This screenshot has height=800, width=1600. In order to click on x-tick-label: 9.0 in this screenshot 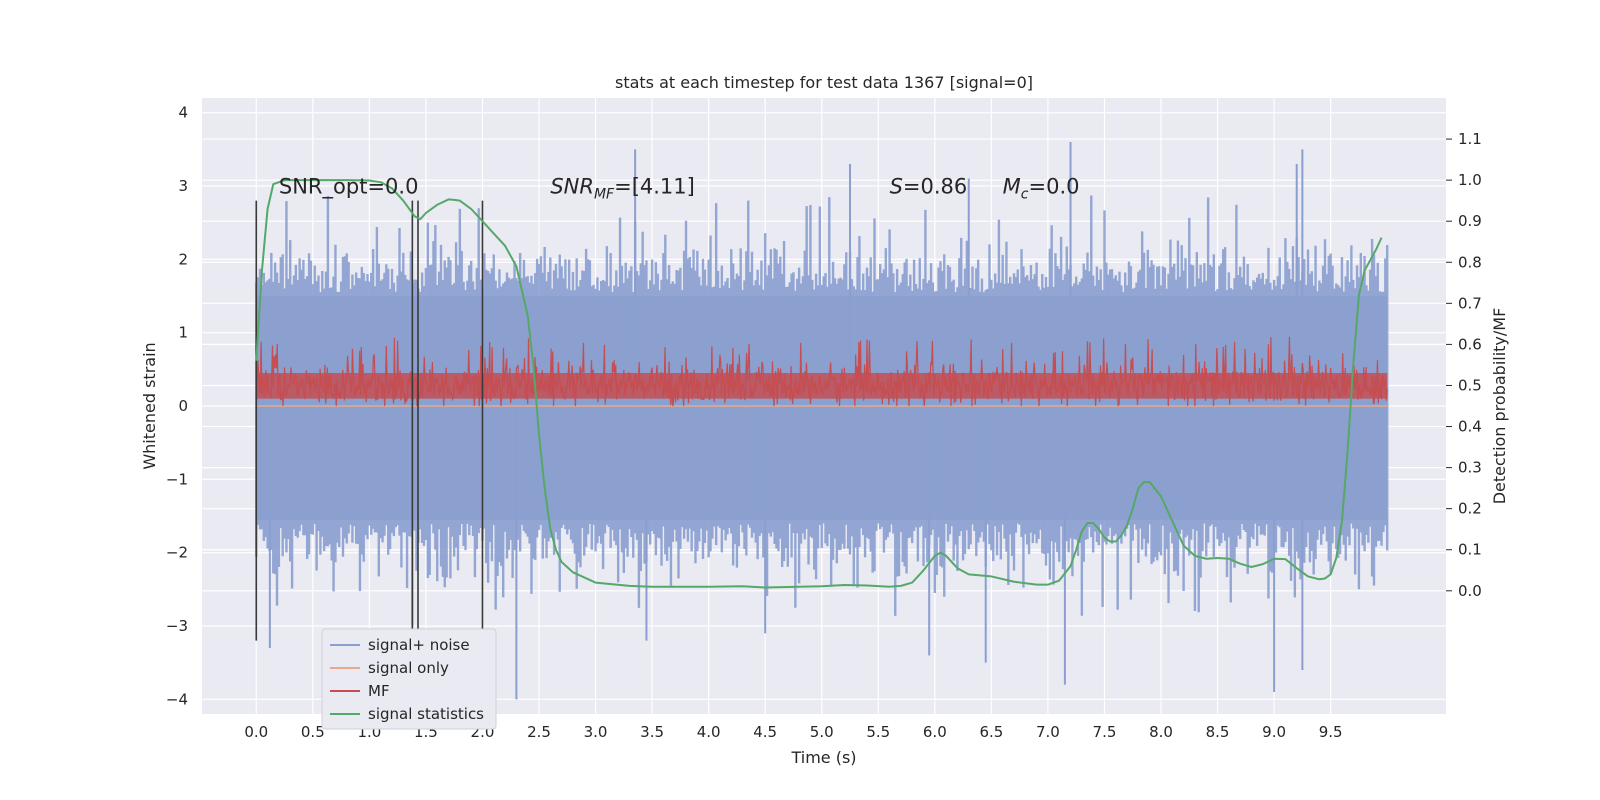, I will do `click(1274, 732)`.